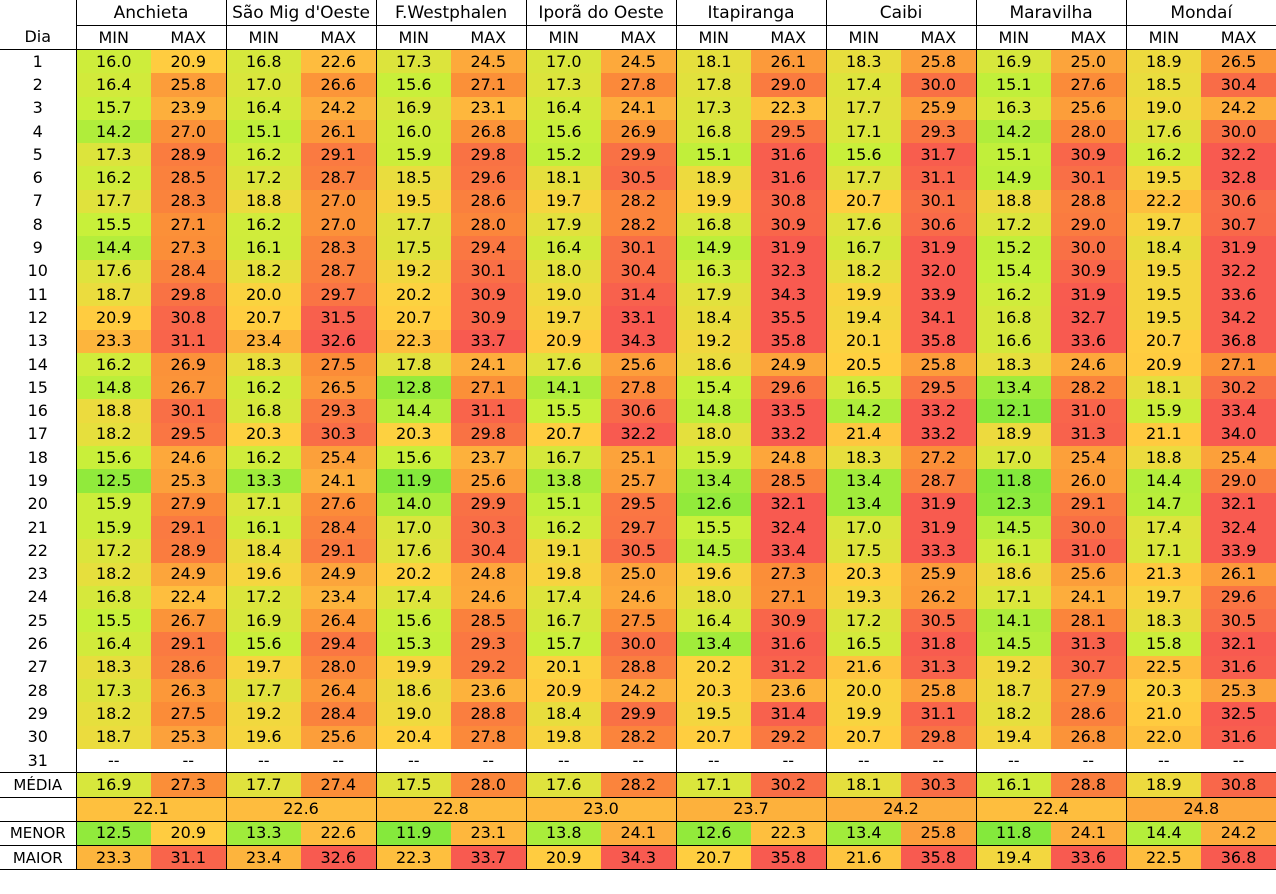 This screenshot has width=1276, height=894. Describe the element at coordinates (863, 434) in the screenshot. I see `min-temp-cell: 21.4` at that location.